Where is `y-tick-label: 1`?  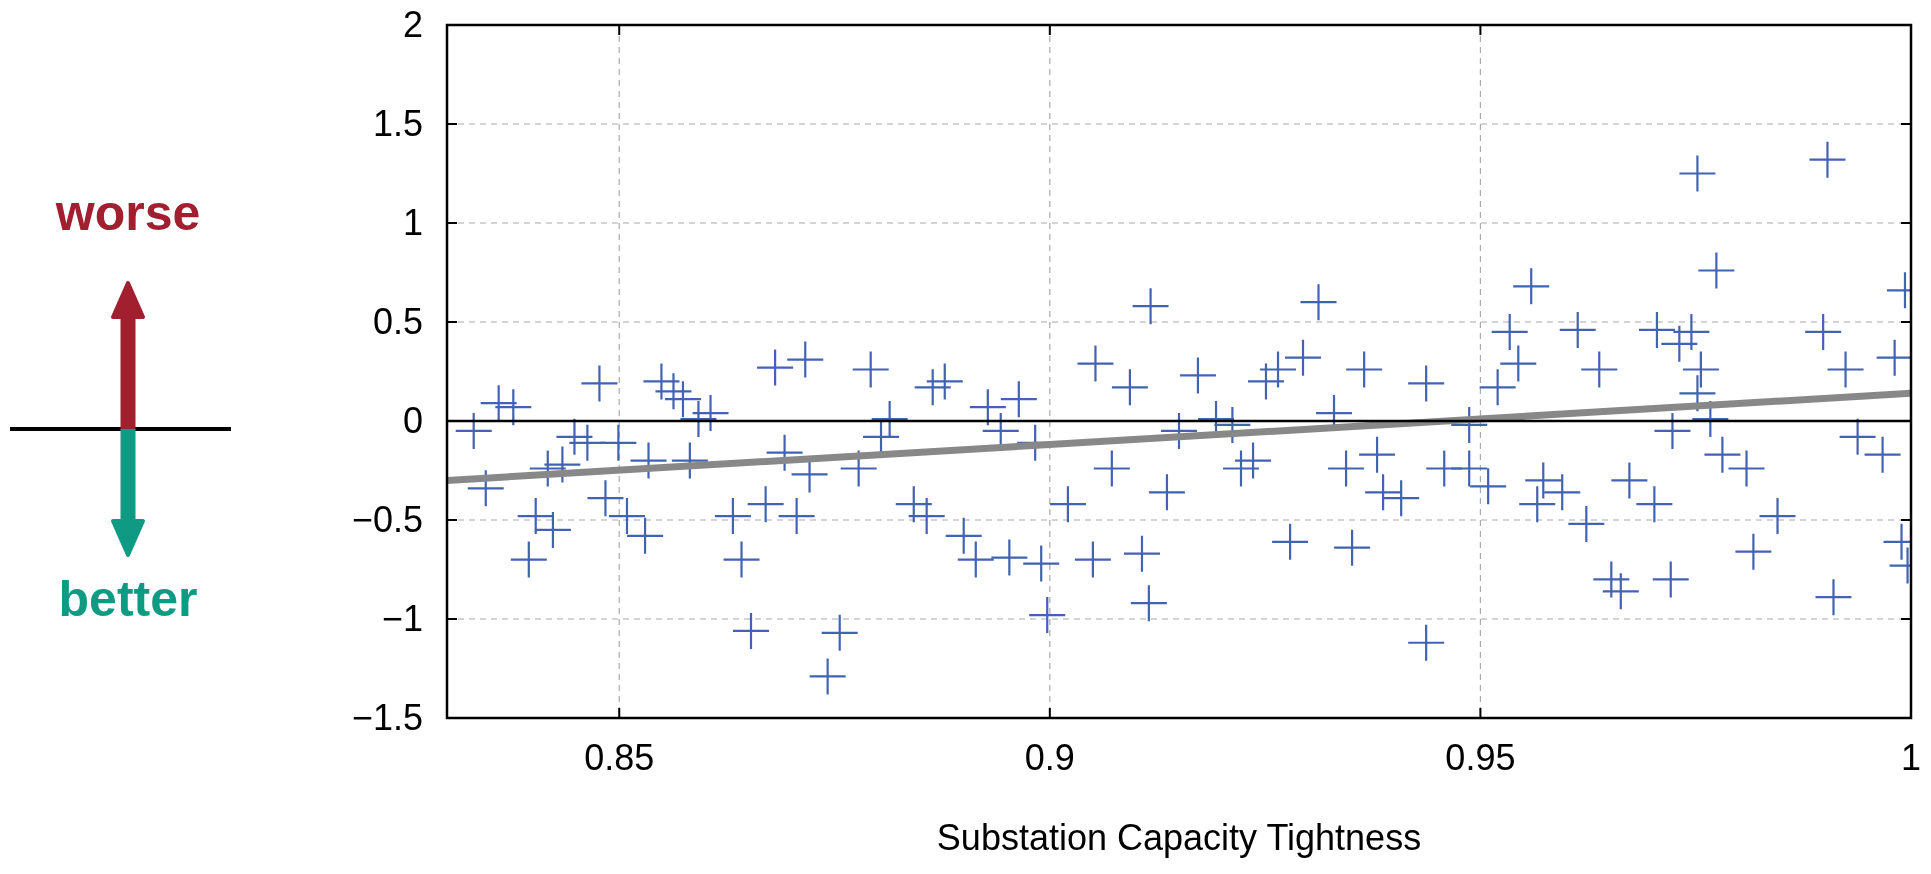 y-tick-label: 1 is located at coordinates (412, 222).